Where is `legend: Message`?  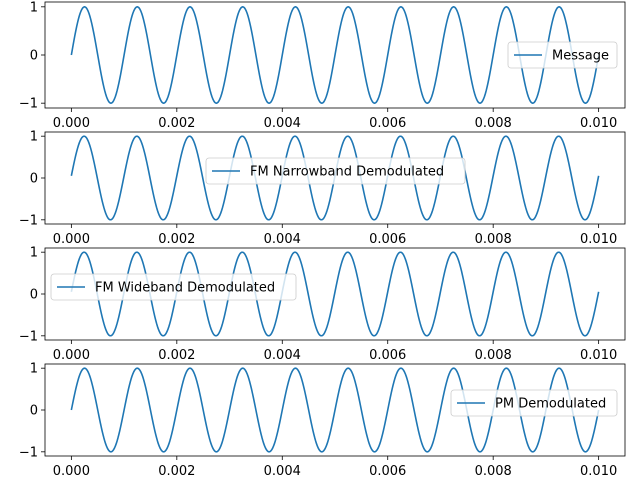
legend: Message is located at coordinates (562, 55).